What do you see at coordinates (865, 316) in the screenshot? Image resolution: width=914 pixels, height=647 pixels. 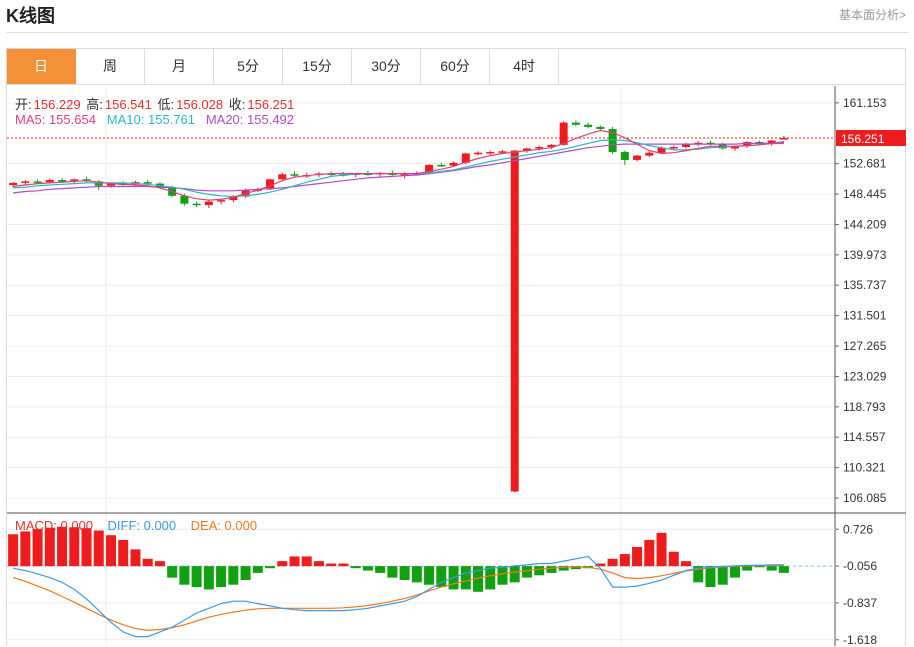 I see `y-tick-label: 131.501` at bounding box center [865, 316].